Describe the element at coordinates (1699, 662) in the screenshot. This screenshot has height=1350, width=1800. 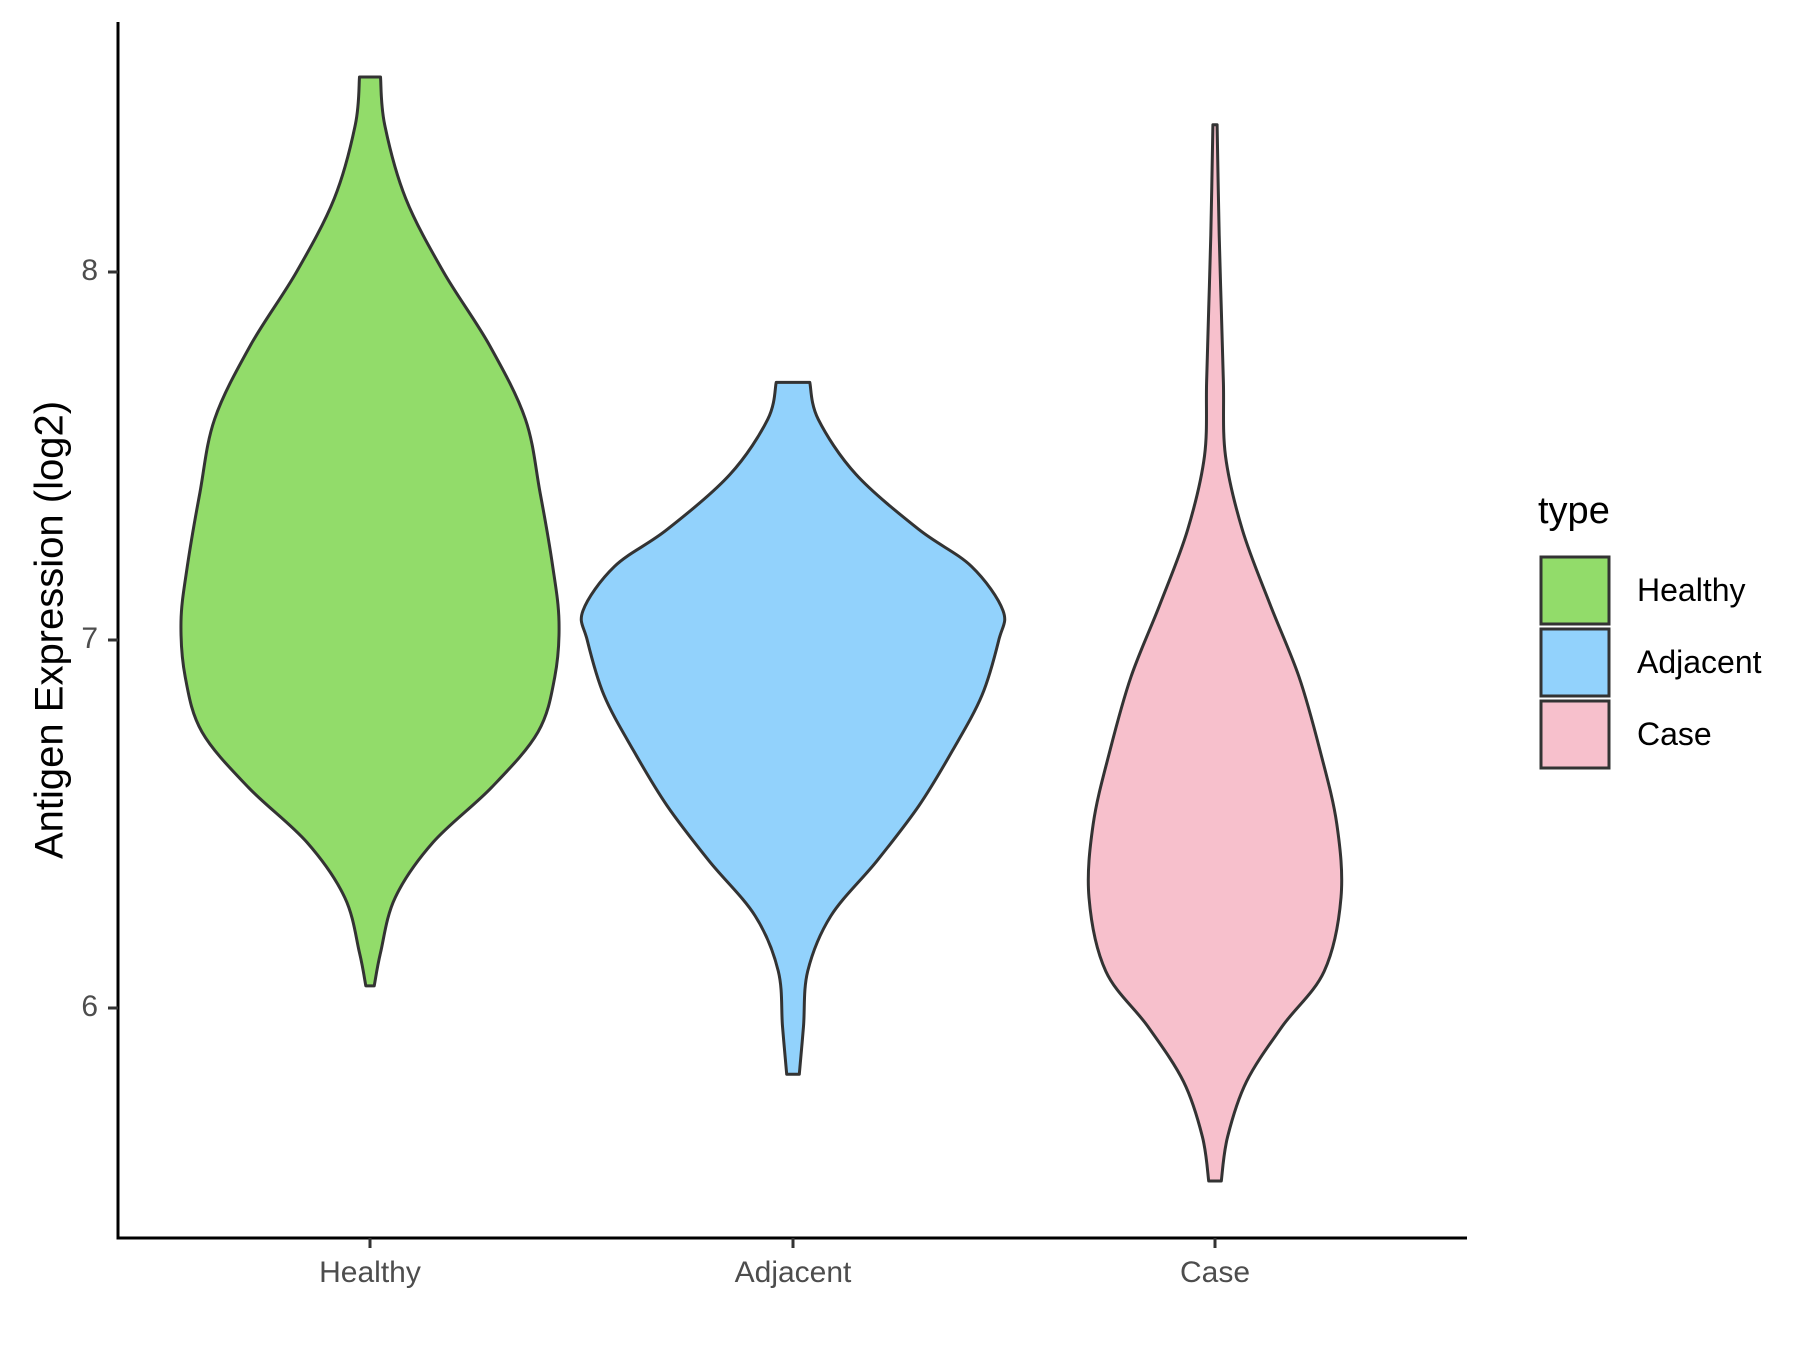
I see `legend-label-adjacent: Adjacent` at that location.